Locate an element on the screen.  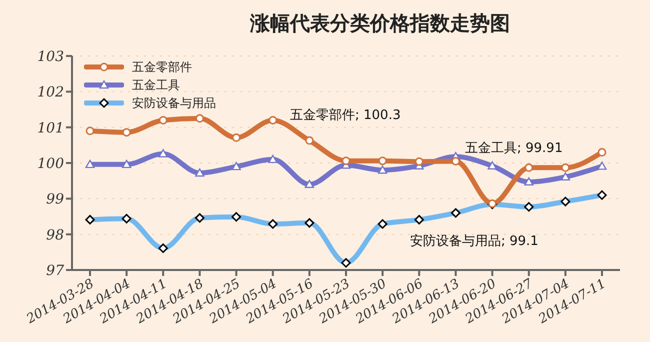
legend-label: 五金工具 is located at coordinates (156, 85).